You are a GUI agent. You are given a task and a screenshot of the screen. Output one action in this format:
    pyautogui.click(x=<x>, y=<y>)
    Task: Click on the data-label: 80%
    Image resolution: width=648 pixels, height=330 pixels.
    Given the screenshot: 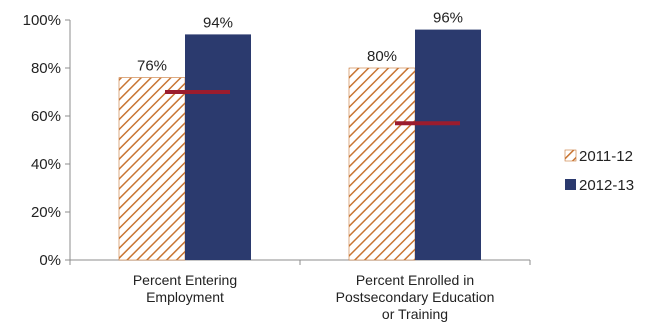 What is the action you would take?
    pyautogui.click(x=382, y=56)
    